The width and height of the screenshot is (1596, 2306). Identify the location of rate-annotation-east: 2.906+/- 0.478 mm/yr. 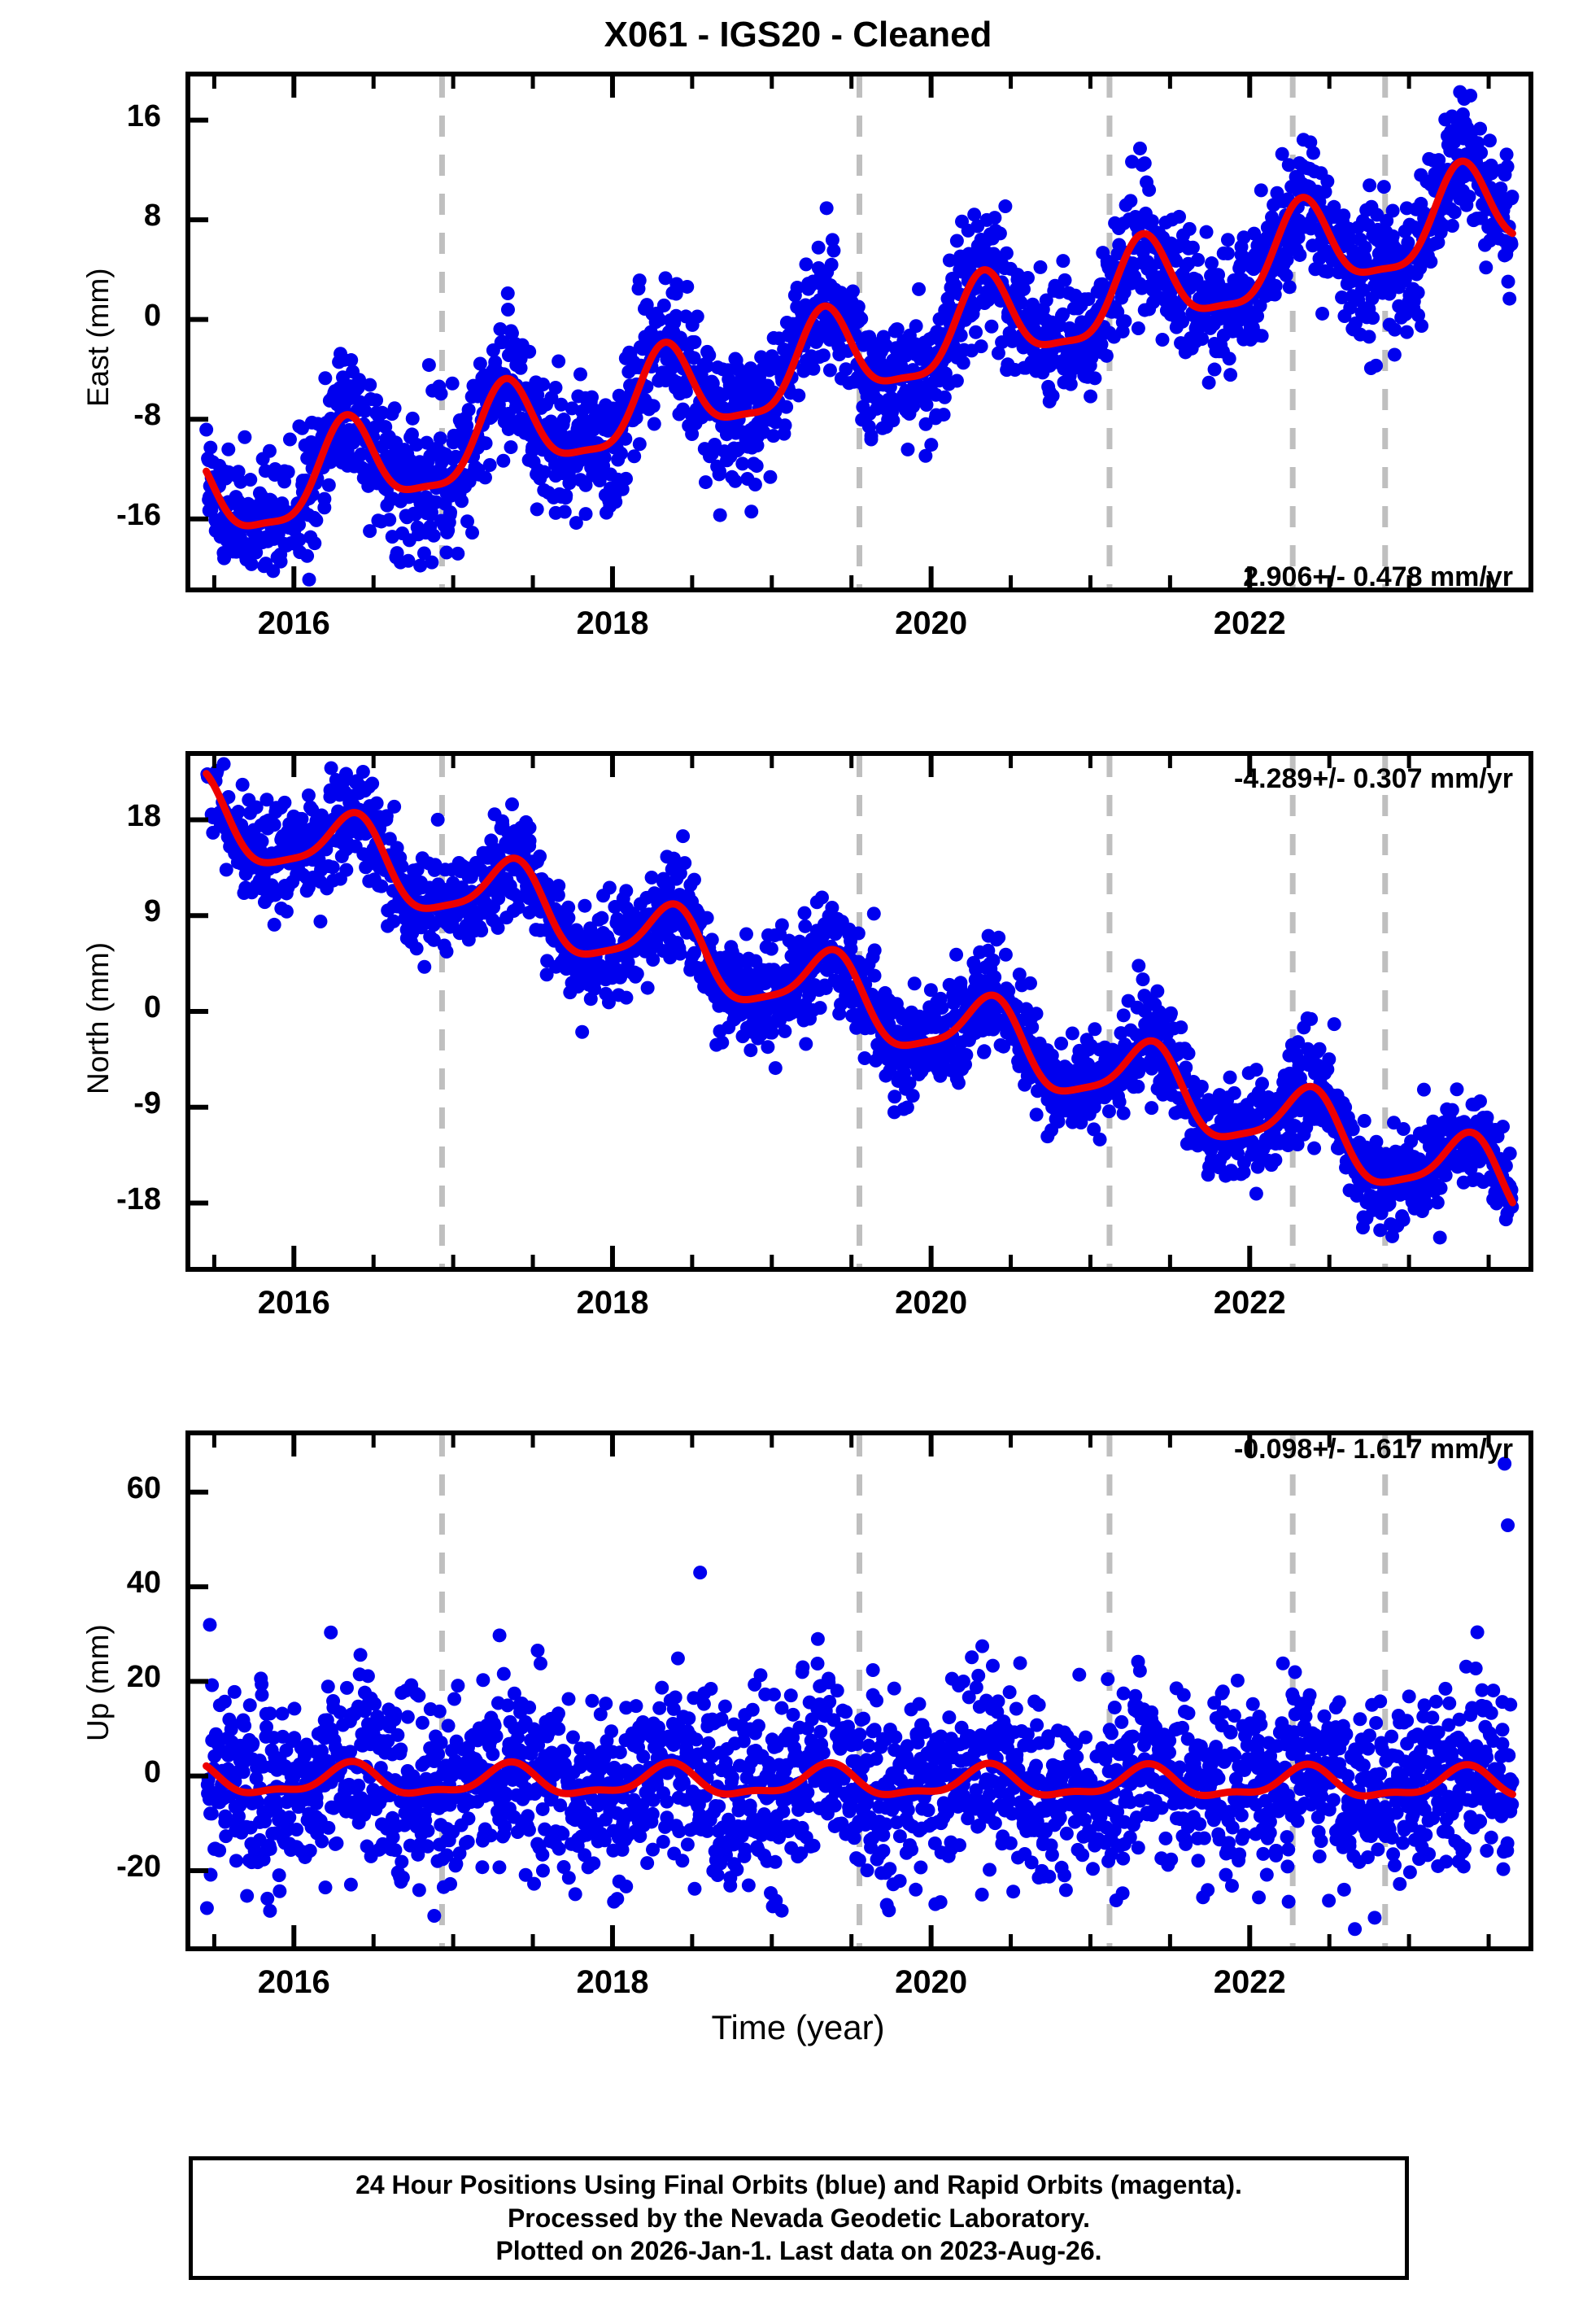
(1378, 576).